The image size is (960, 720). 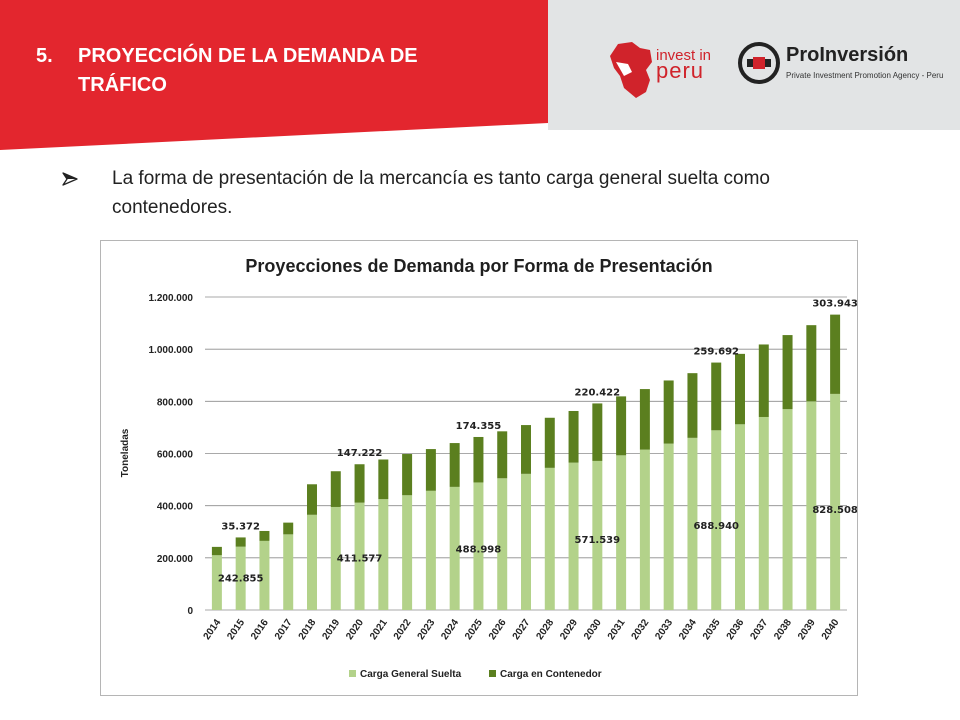 What do you see at coordinates (427, 629) in the screenshot?
I see `x-tick-label: 2023` at bounding box center [427, 629].